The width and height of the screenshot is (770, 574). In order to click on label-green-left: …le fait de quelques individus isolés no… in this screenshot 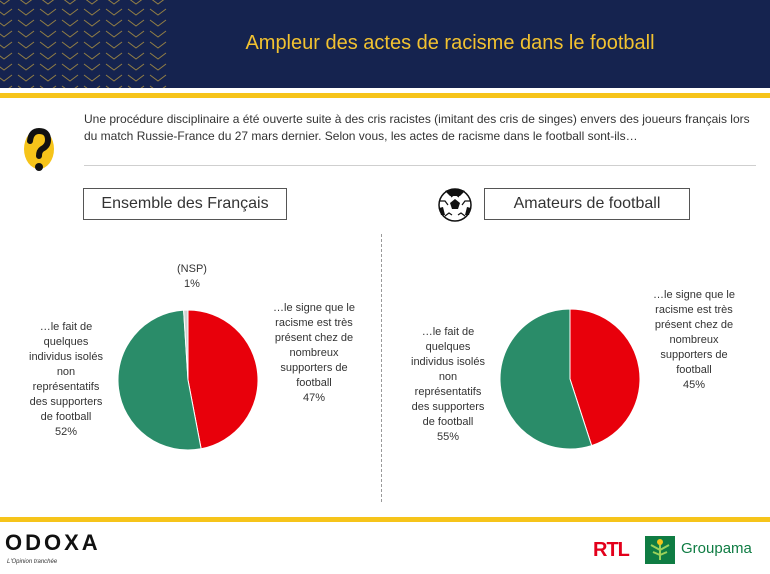, I will do `click(66, 380)`.